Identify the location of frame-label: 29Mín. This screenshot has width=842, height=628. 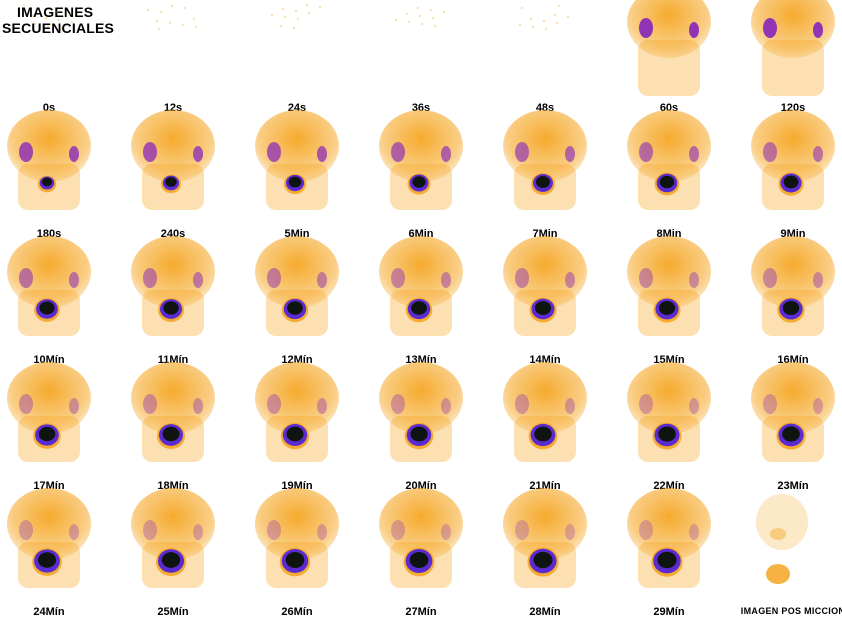
(669, 612).